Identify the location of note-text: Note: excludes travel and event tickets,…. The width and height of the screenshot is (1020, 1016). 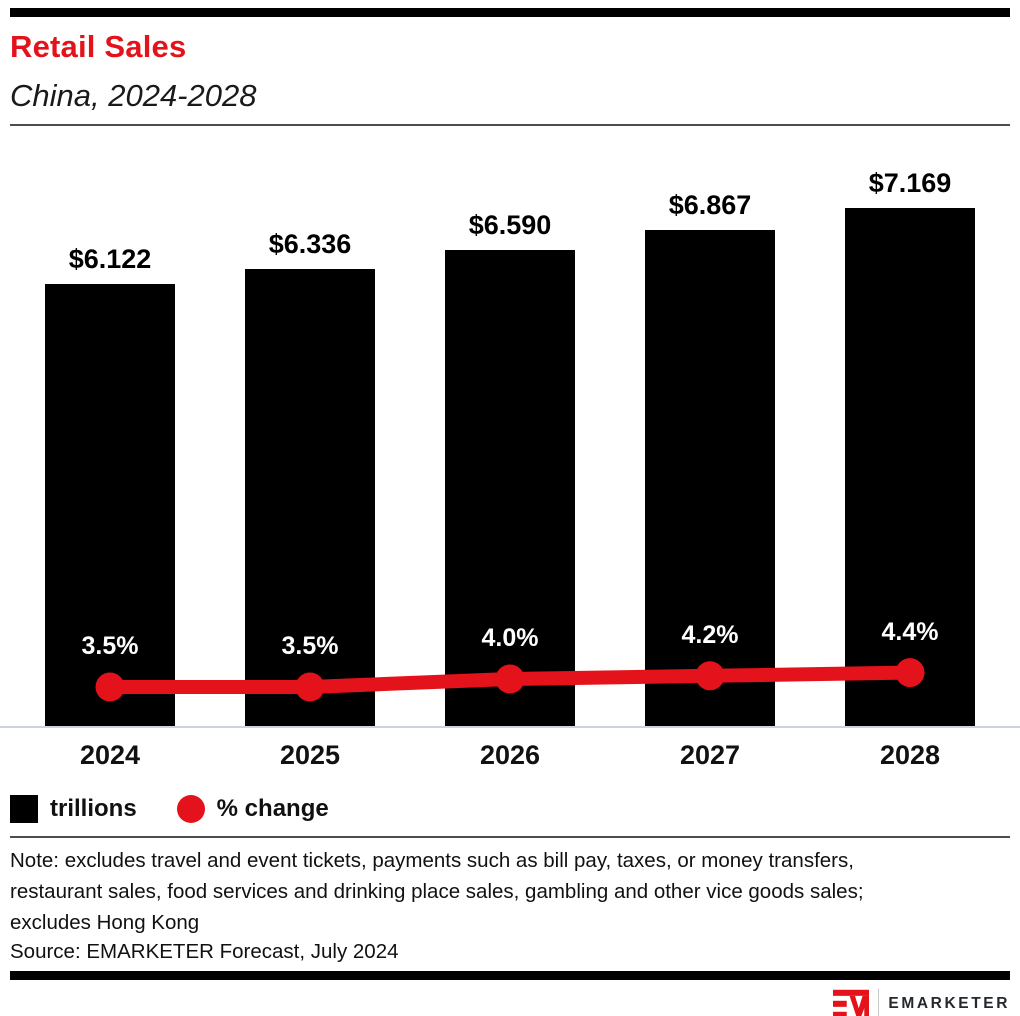
(437, 891).